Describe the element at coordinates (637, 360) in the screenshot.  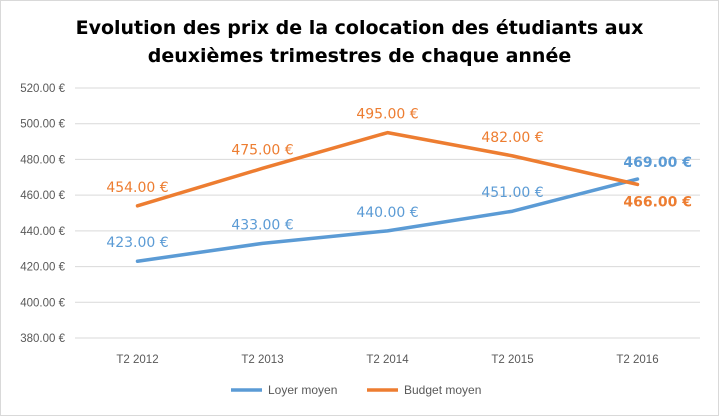
I see `x-tick-label: T2 2016` at that location.